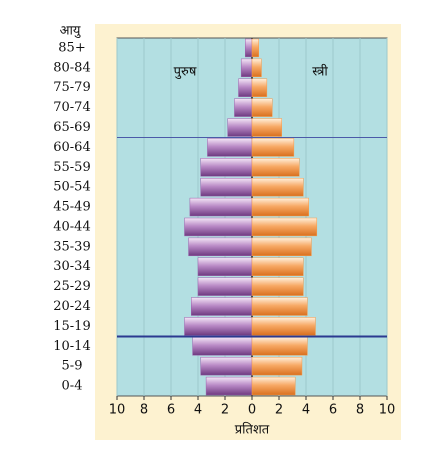 The width and height of the screenshot is (437, 457). Describe the element at coordinates (71, 31) in the screenshot. I see `y-header: आयु` at that location.